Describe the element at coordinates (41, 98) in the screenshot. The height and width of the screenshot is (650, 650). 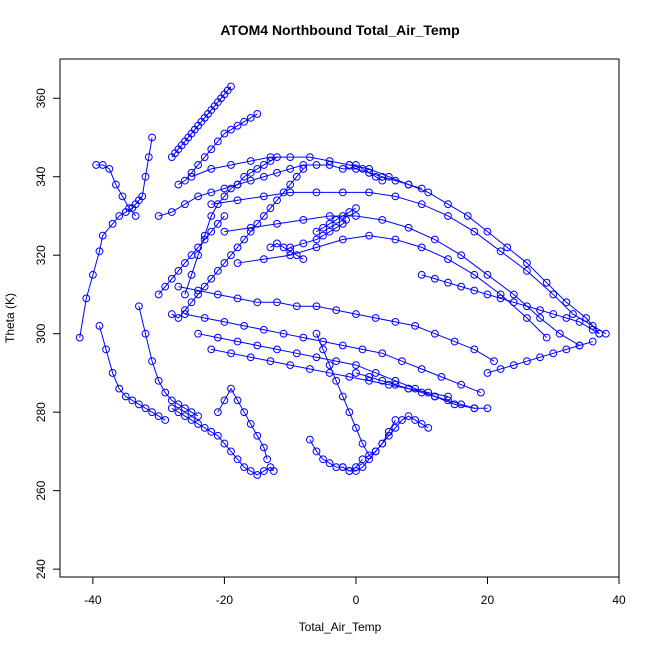
I see `y-tick-label: 360` at that location.